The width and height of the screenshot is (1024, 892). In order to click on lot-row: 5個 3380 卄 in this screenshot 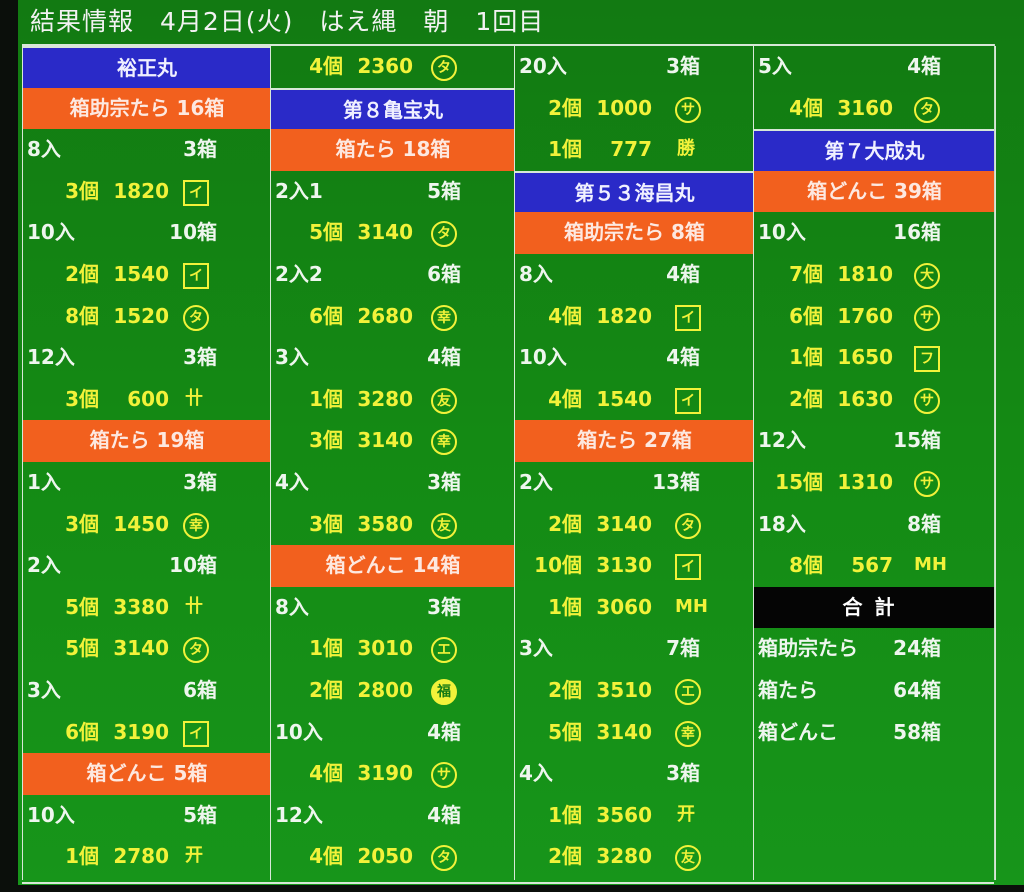, I will do `click(147, 608)`.